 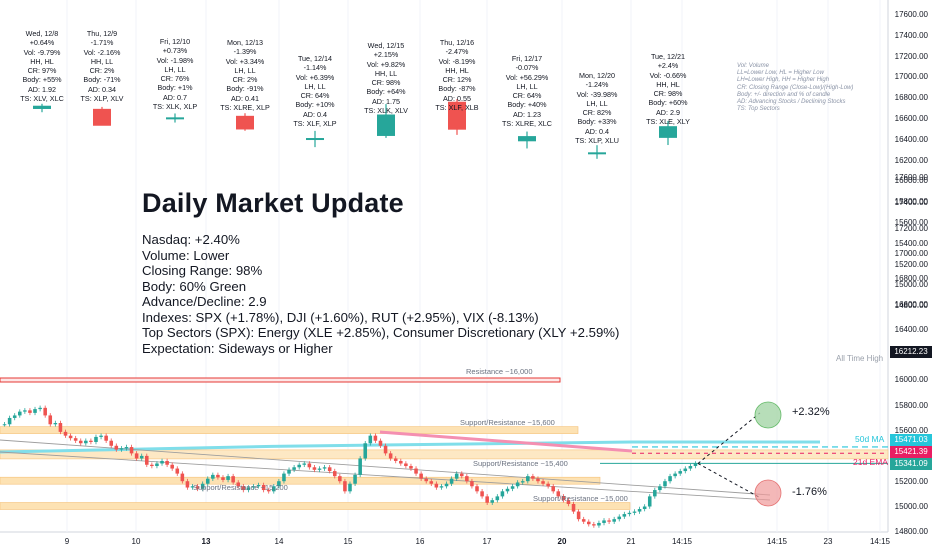 I want to click on support-resistance-zone, so click(x=300, y=480).